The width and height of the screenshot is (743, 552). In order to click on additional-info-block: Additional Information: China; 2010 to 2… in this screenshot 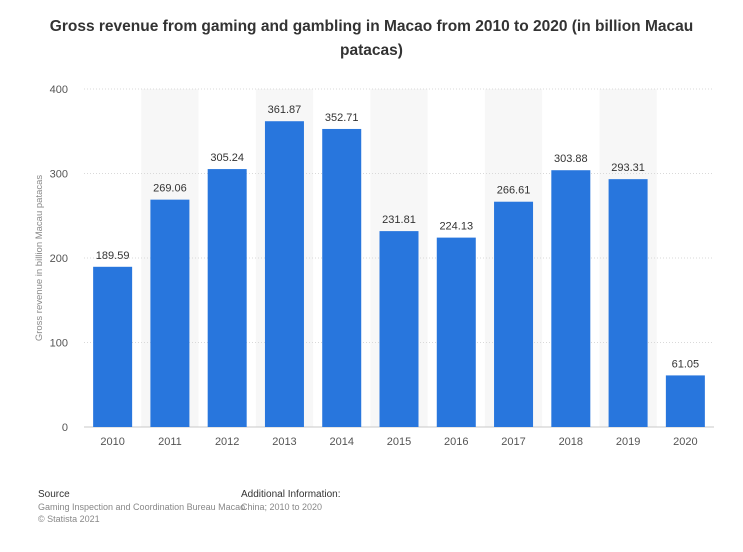, I will do `click(291, 501)`.